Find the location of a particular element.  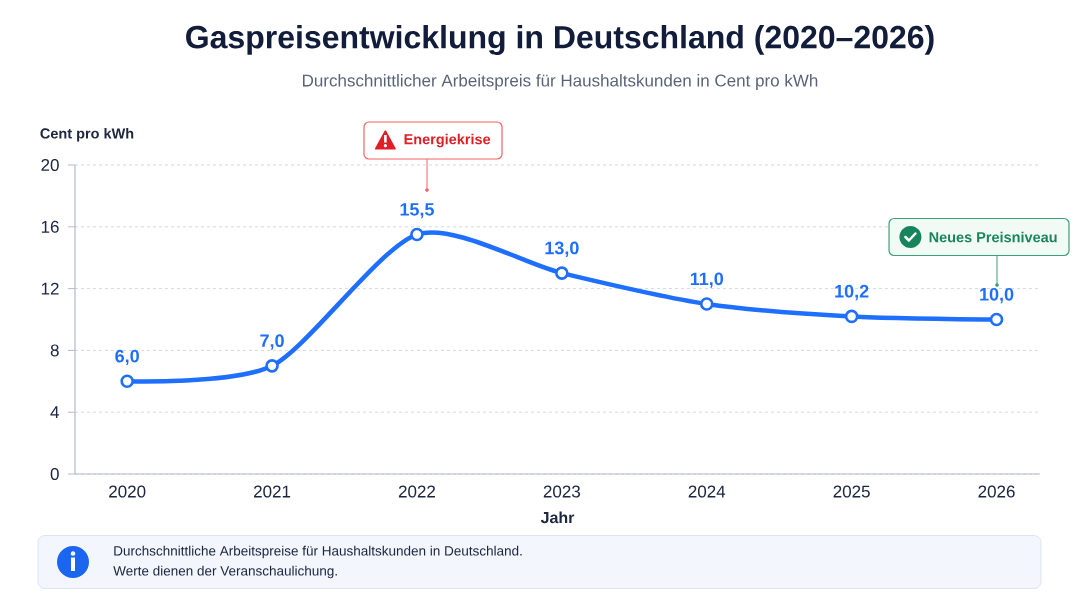

data-label: 13,0 is located at coordinates (562, 249).